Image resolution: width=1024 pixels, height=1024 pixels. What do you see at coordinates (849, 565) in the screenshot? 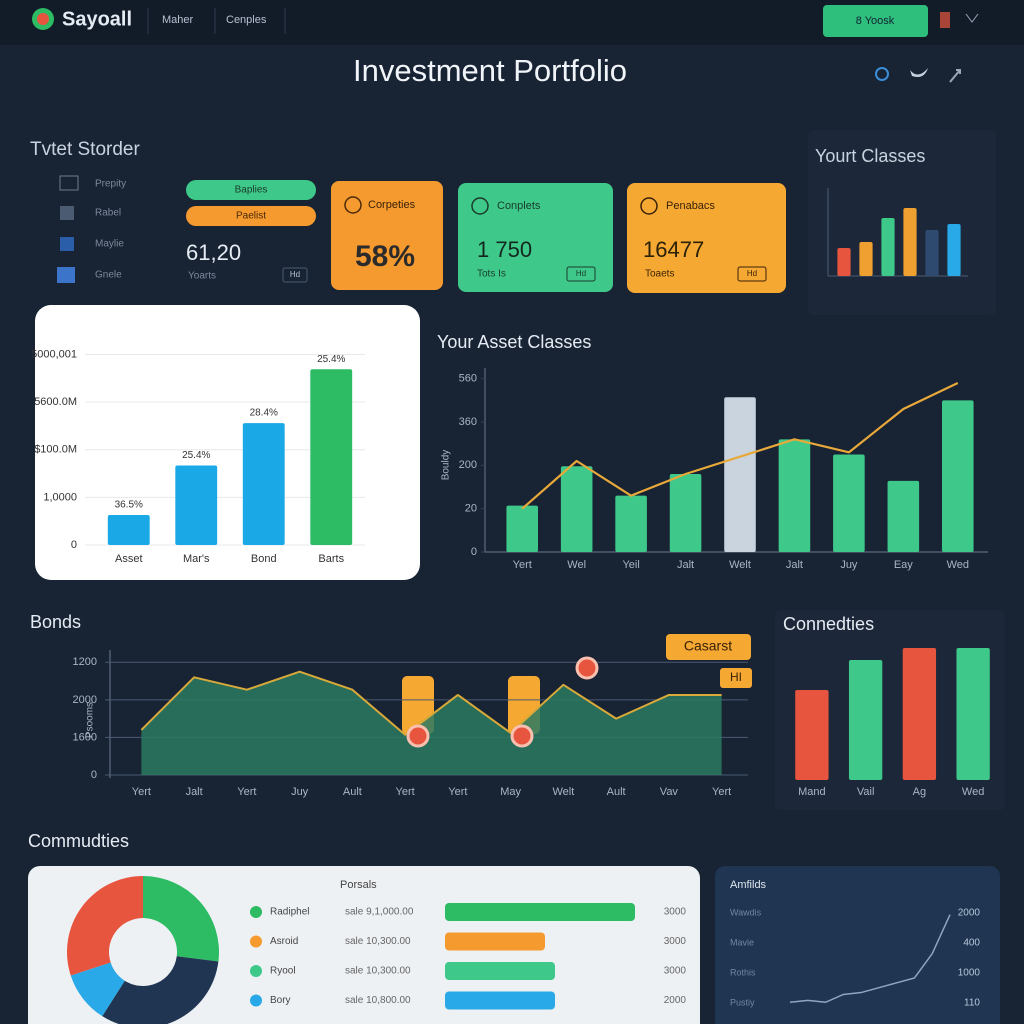
I see `x-tick-label: Juy` at bounding box center [849, 565].